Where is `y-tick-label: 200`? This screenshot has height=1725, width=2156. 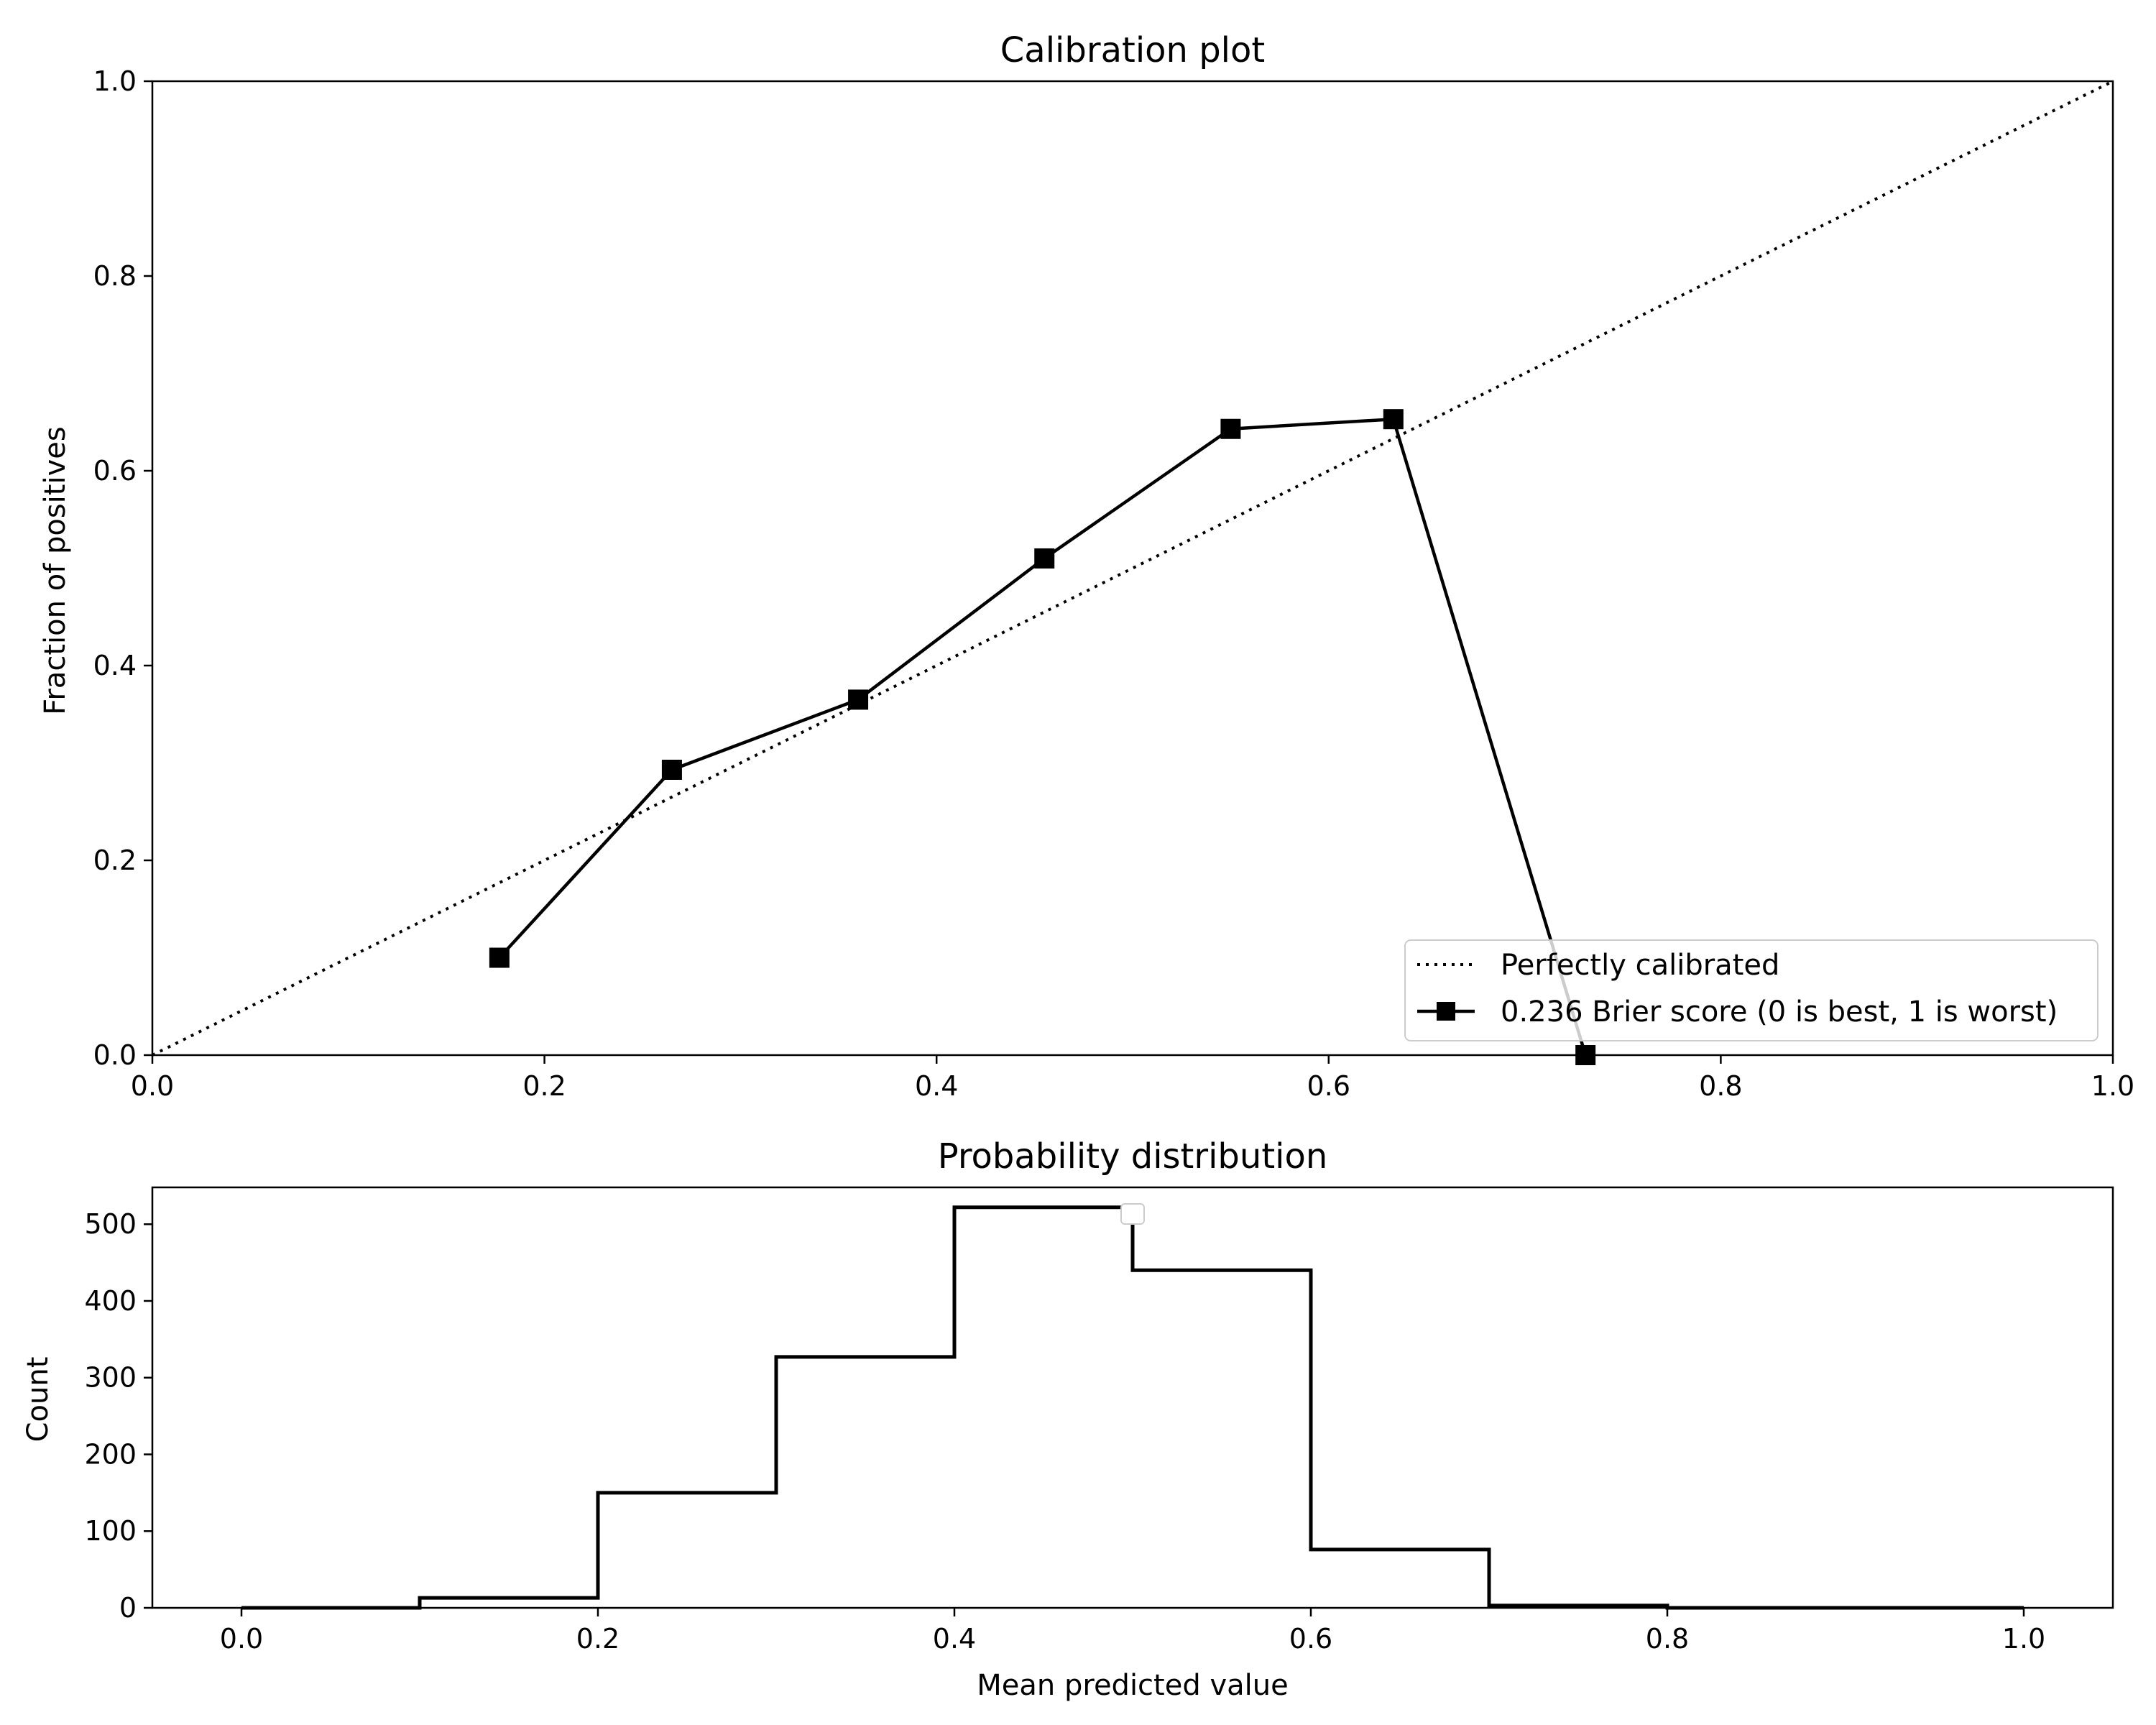 y-tick-label: 200 is located at coordinates (111, 1454).